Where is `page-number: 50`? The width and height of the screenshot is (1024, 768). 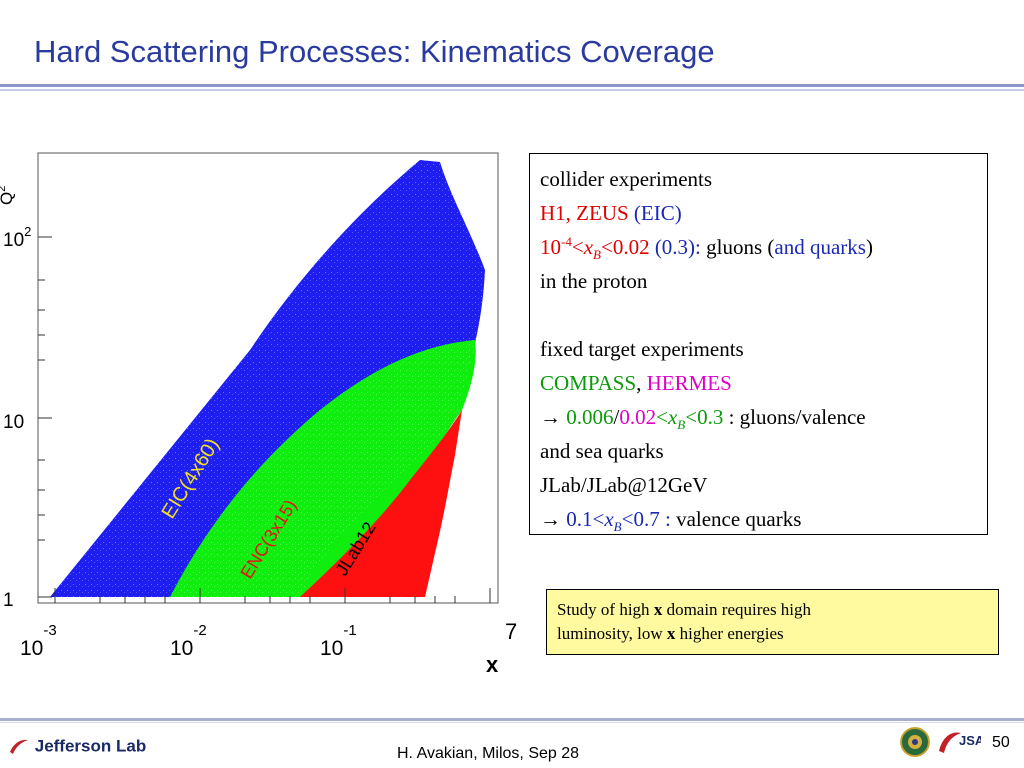
page-number: 50 is located at coordinates (1001, 742).